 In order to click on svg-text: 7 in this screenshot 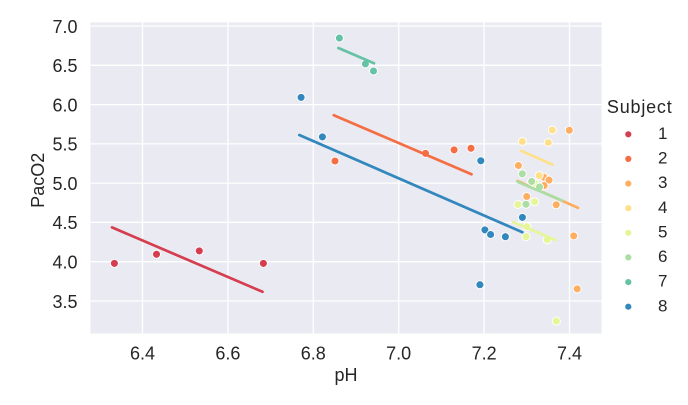, I will do `click(662, 281)`.